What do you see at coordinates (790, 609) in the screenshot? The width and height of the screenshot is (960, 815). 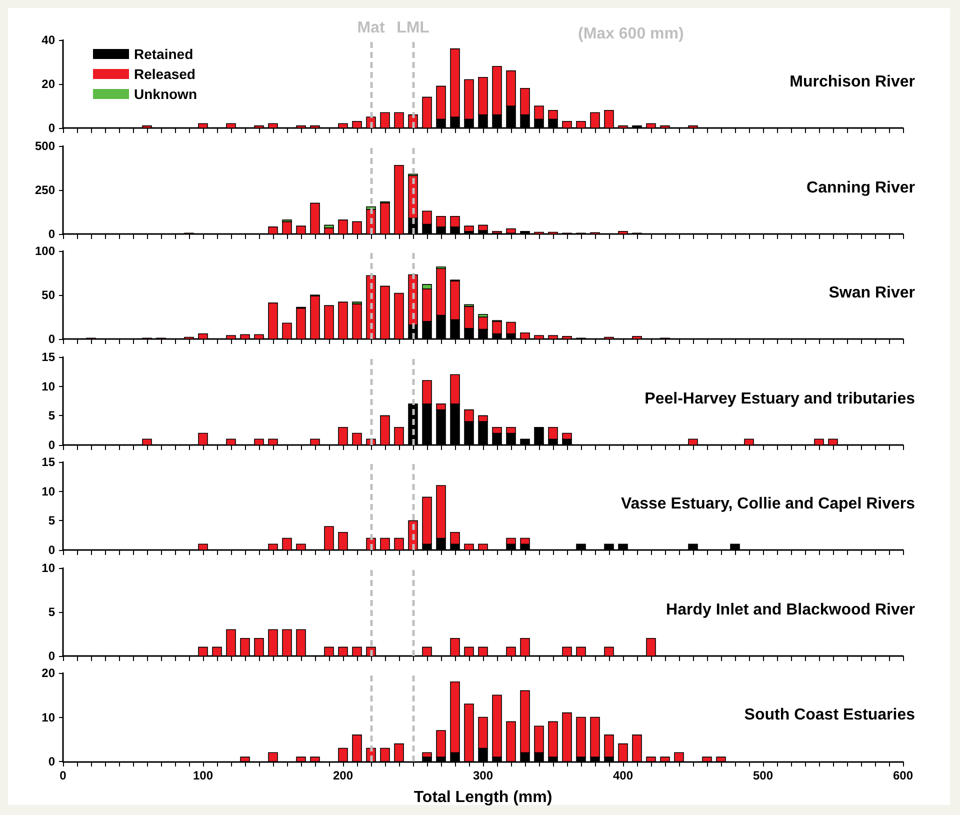 I see `text: Hardy Inlet and Blackwood River` at bounding box center [790, 609].